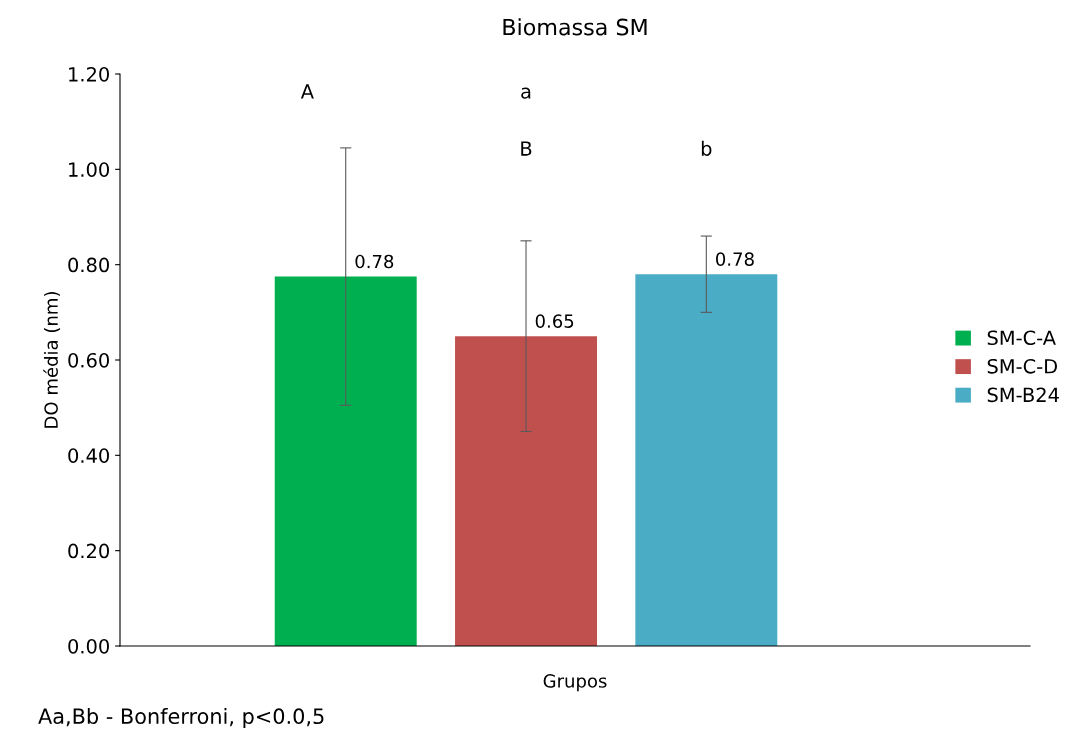  Describe the element at coordinates (526, 148) in the screenshot. I see `annotation: B` at that location.